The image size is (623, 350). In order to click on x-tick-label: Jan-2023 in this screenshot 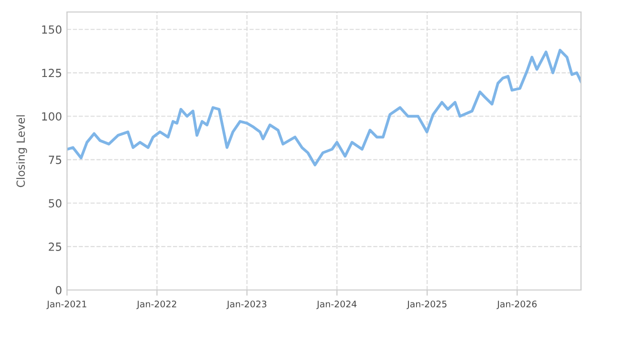, I will do `click(246, 305)`.